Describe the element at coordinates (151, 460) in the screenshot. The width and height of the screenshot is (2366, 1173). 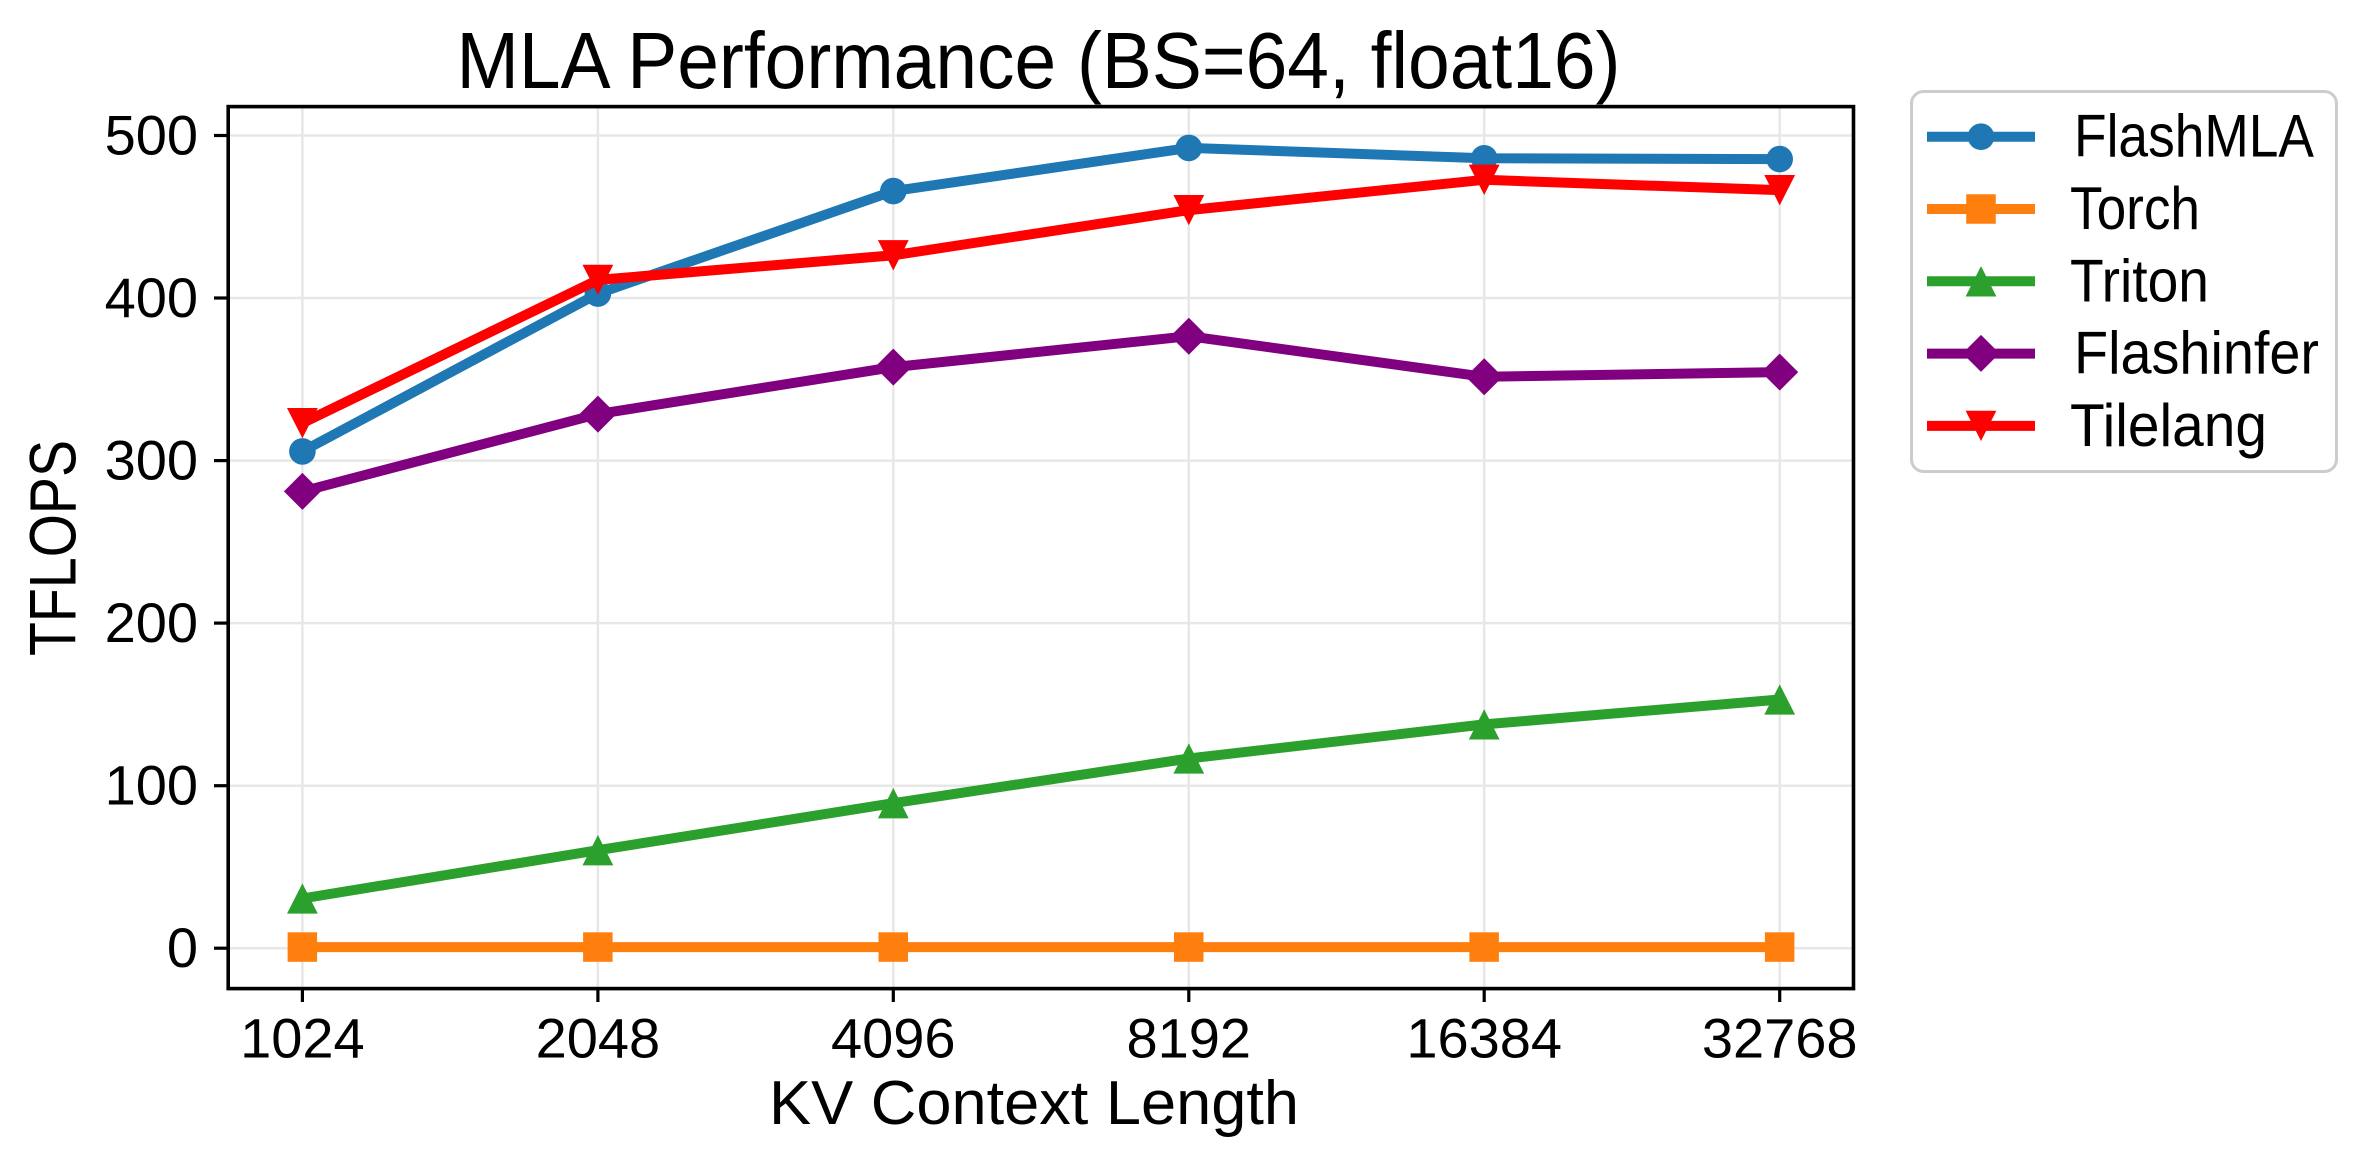
I see `svg-text: 300` at that location.